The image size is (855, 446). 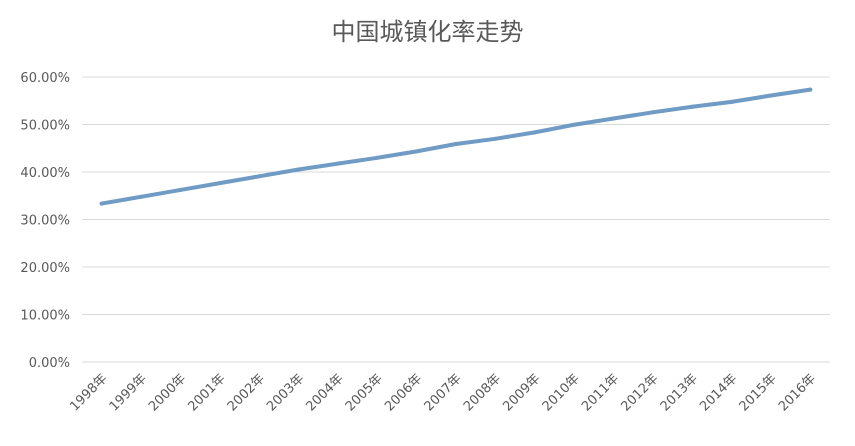 I want to click on y-tick-label: 10.00%, so click(x=45, y=316).